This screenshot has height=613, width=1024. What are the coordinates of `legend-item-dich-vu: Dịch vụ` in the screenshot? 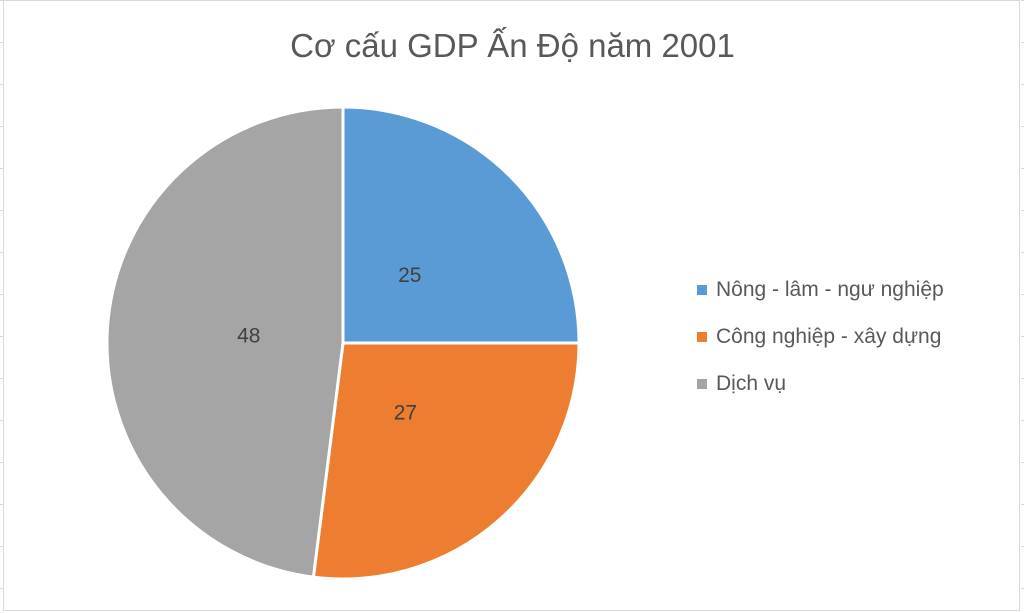 It's located at (820, 384).